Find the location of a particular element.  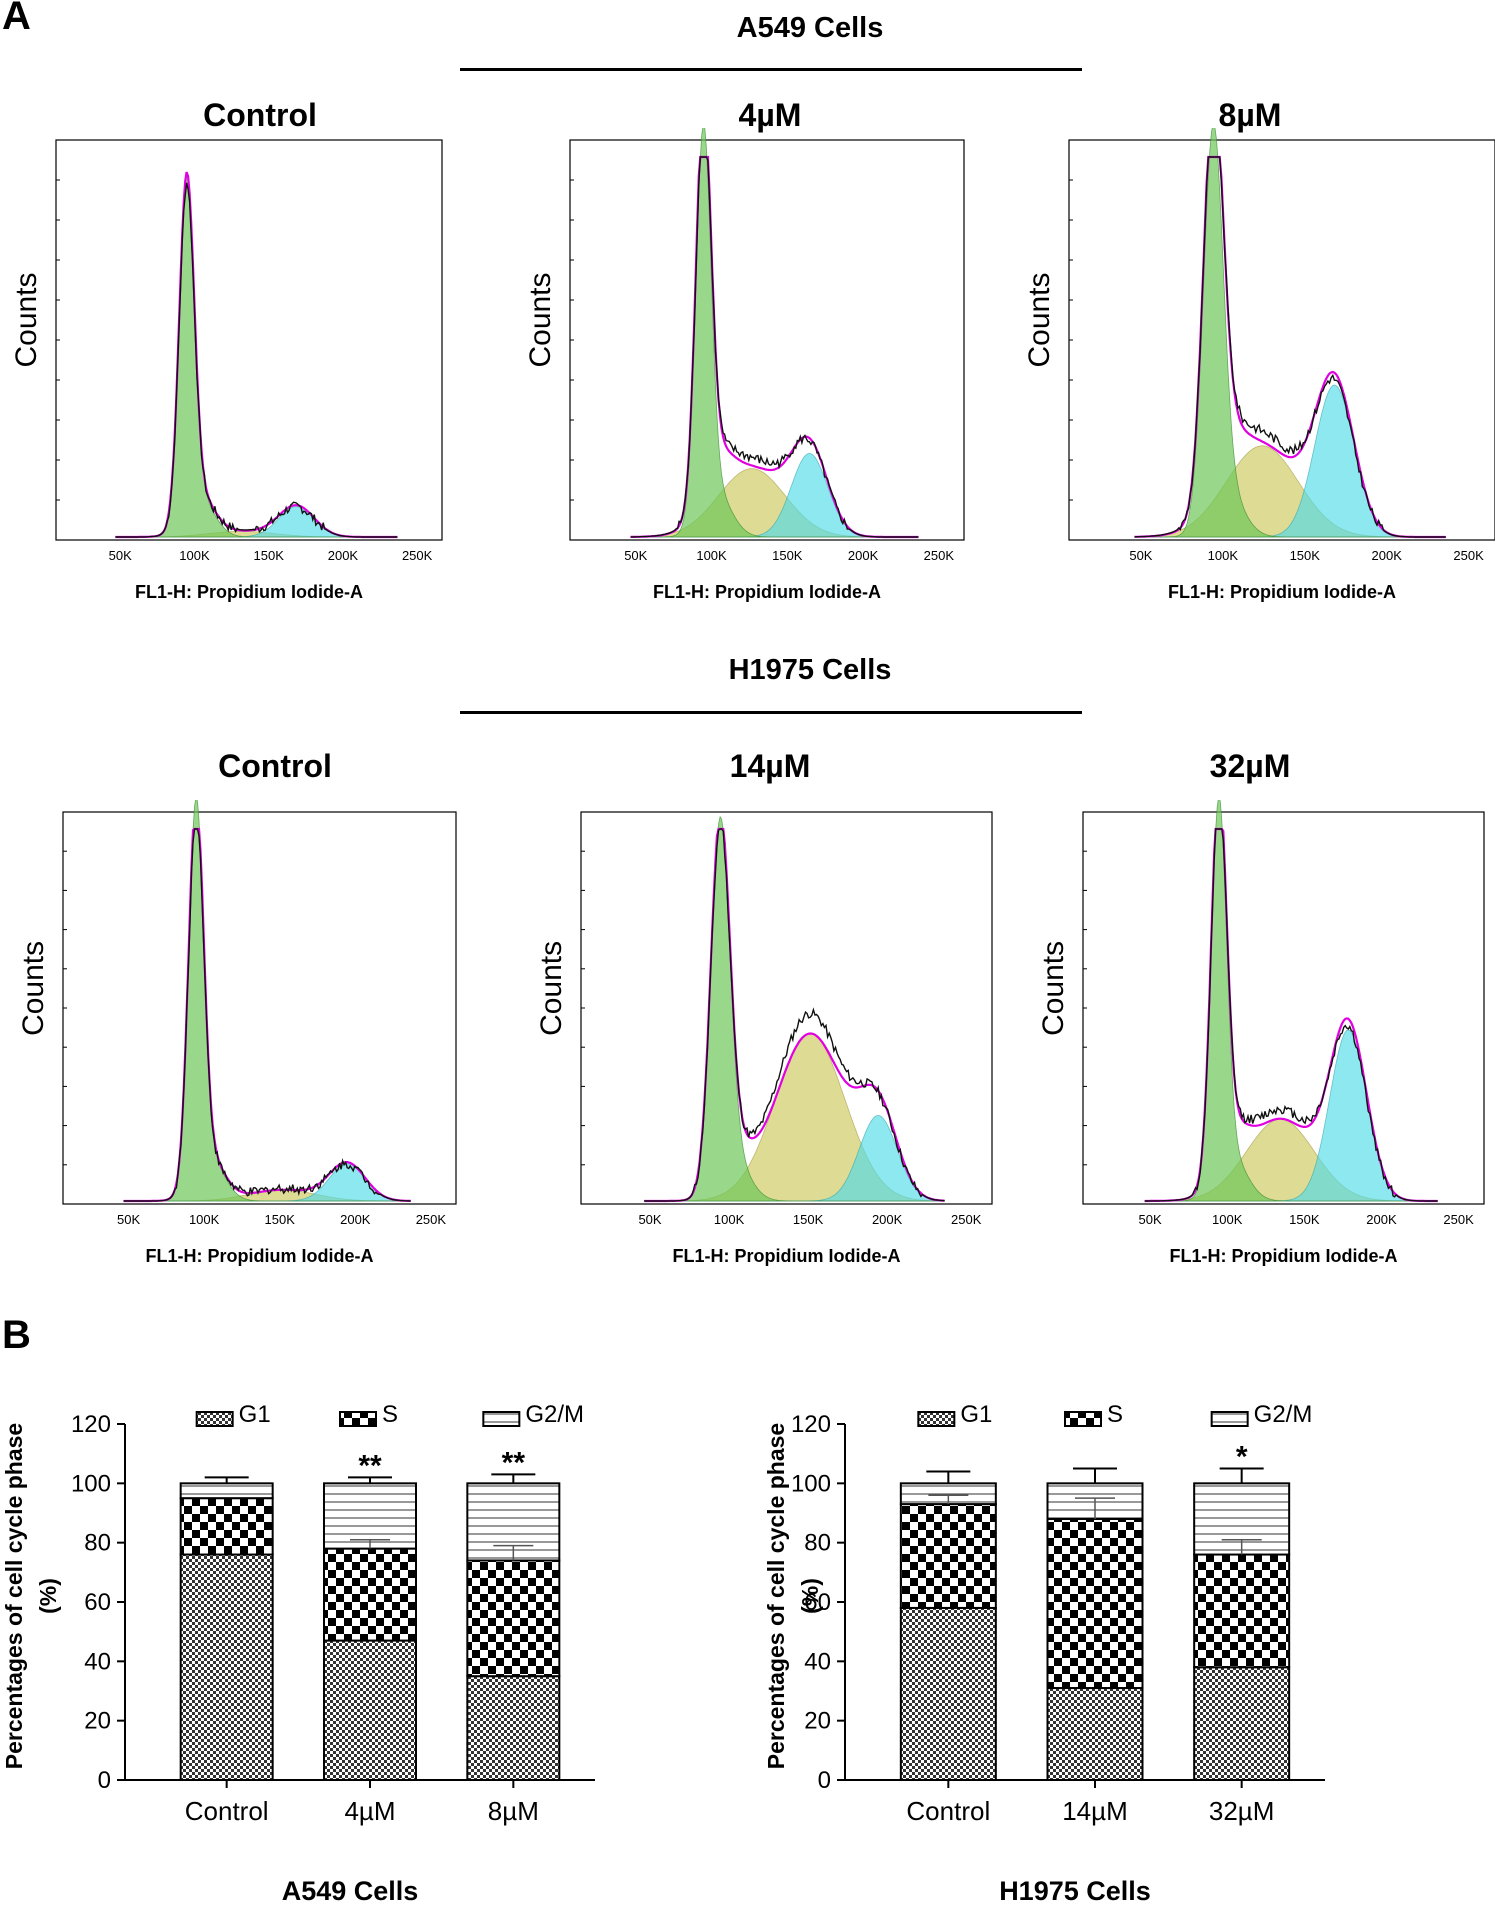

panel-b-label: B is located at coordinates (16, 1335).